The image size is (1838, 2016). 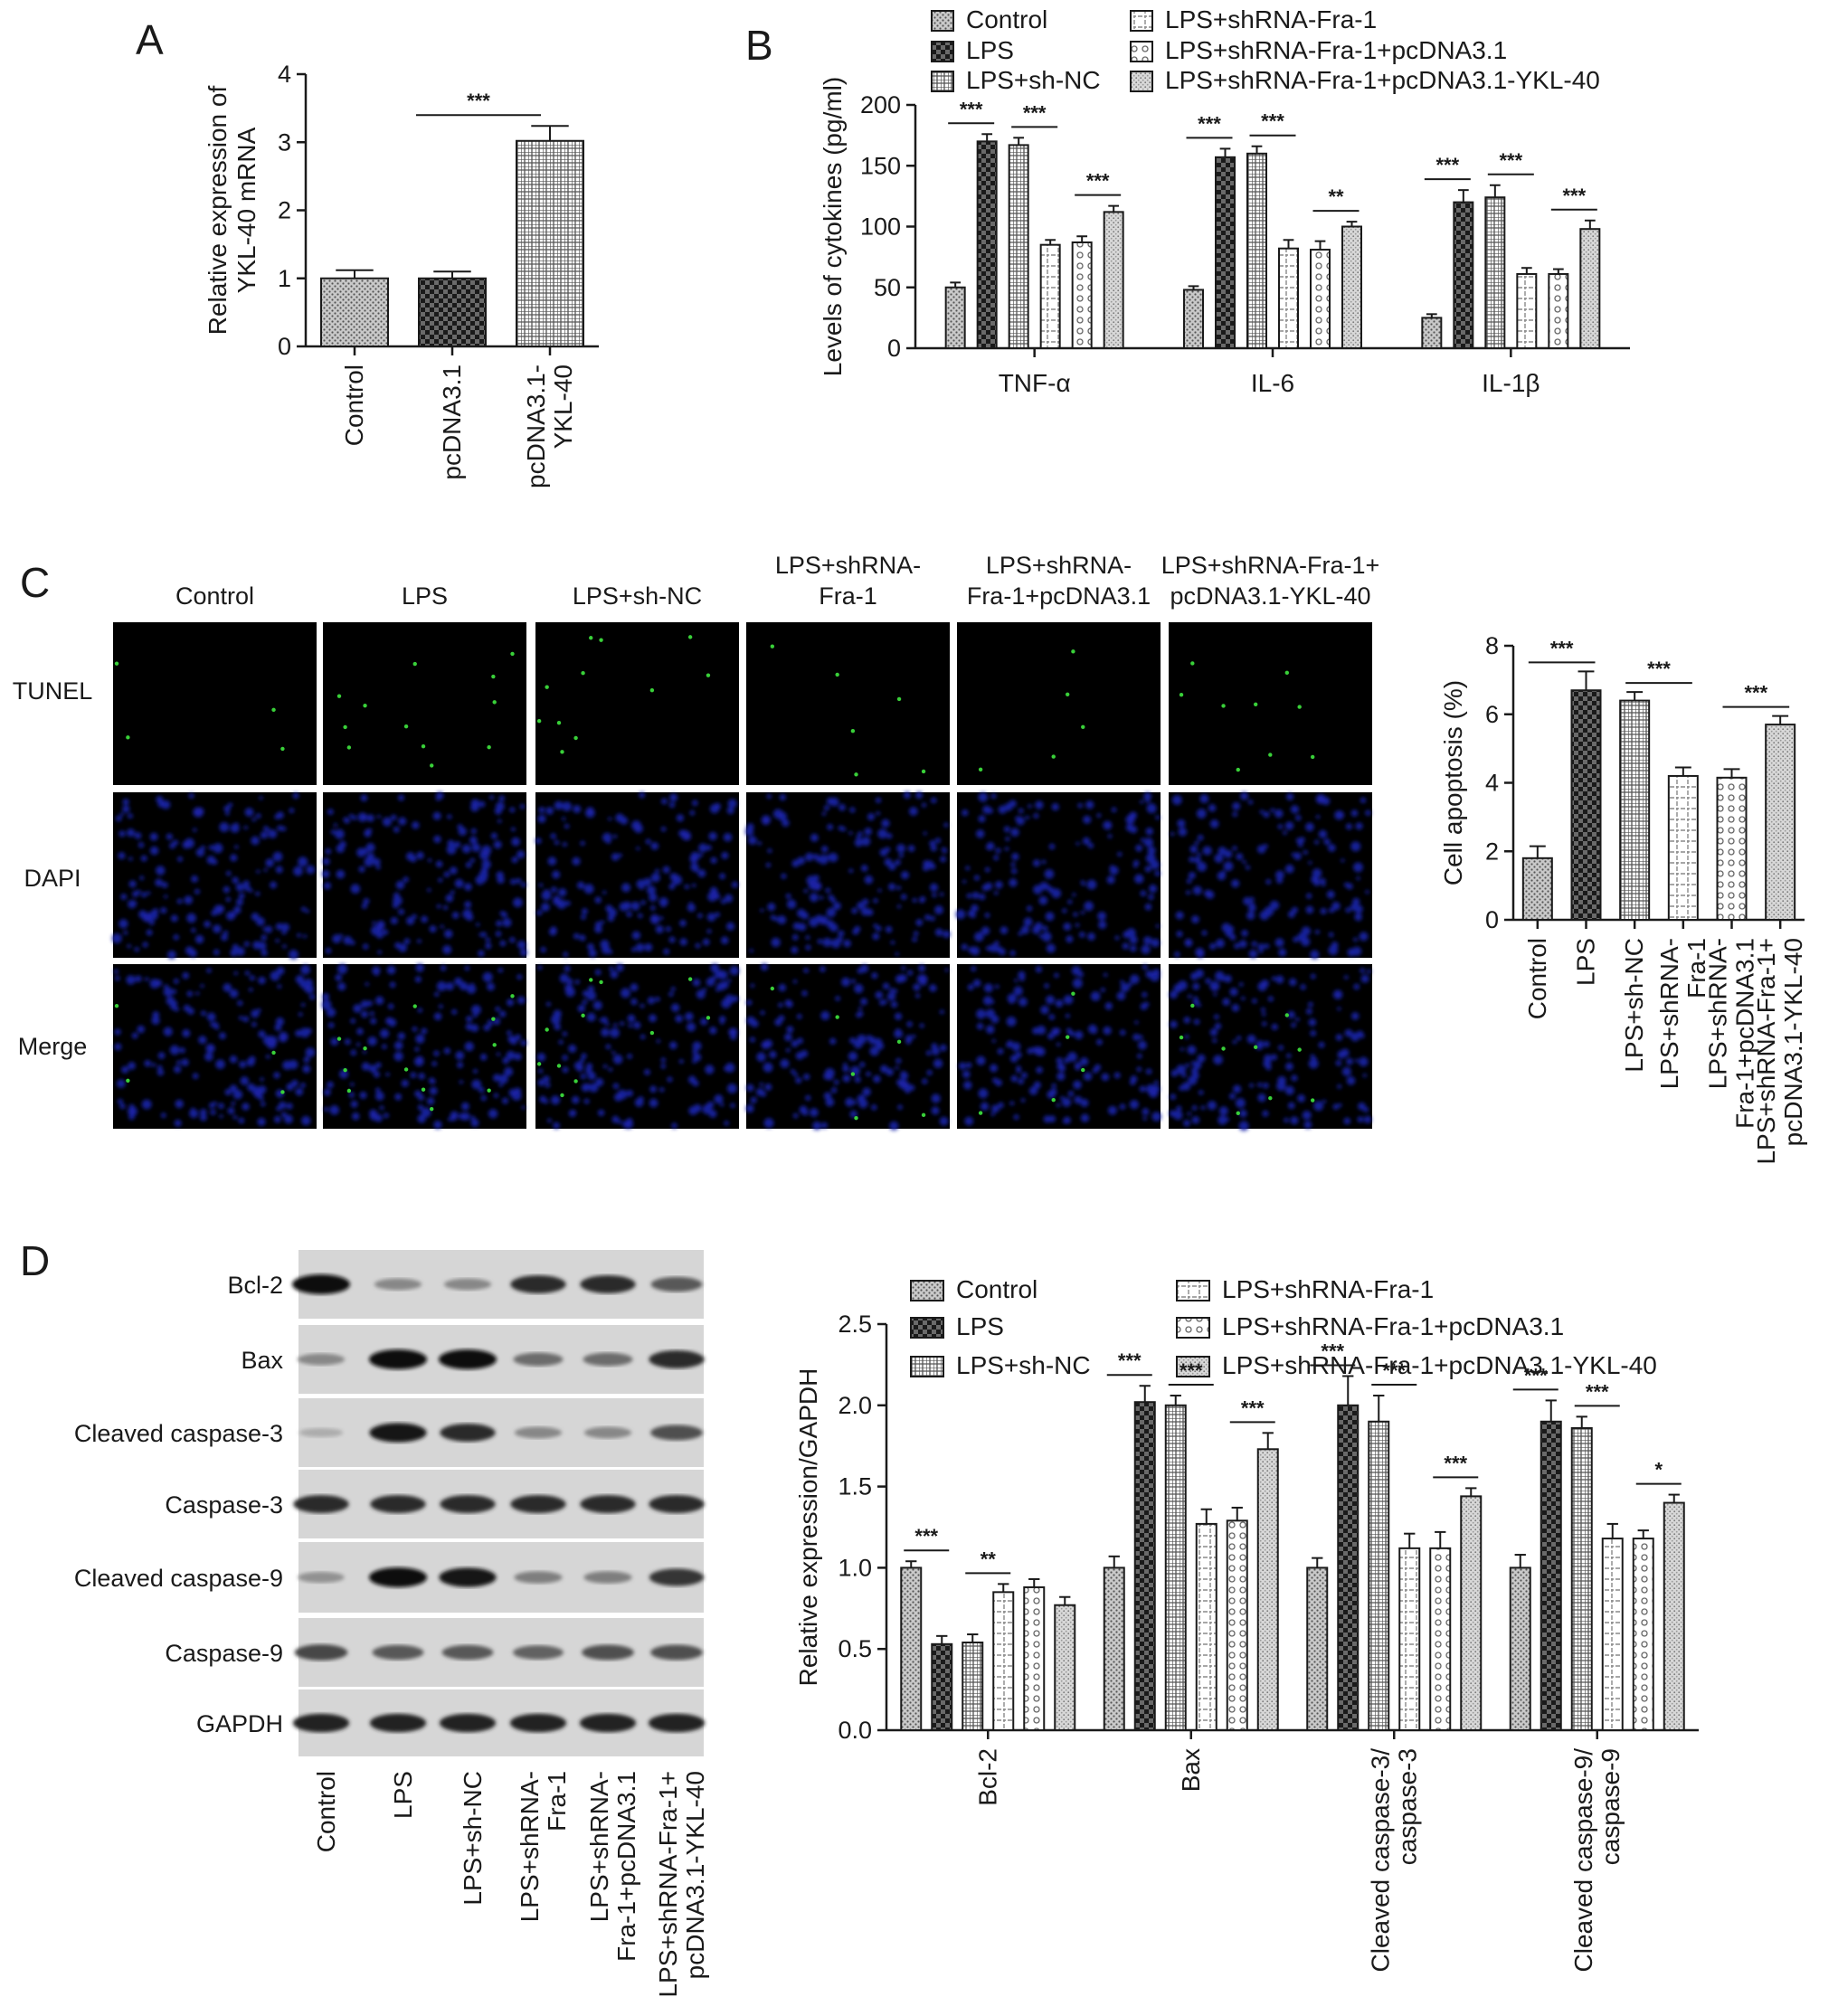 I want to click on micro-column-header: Fra-1, so click(x=848, y=596).